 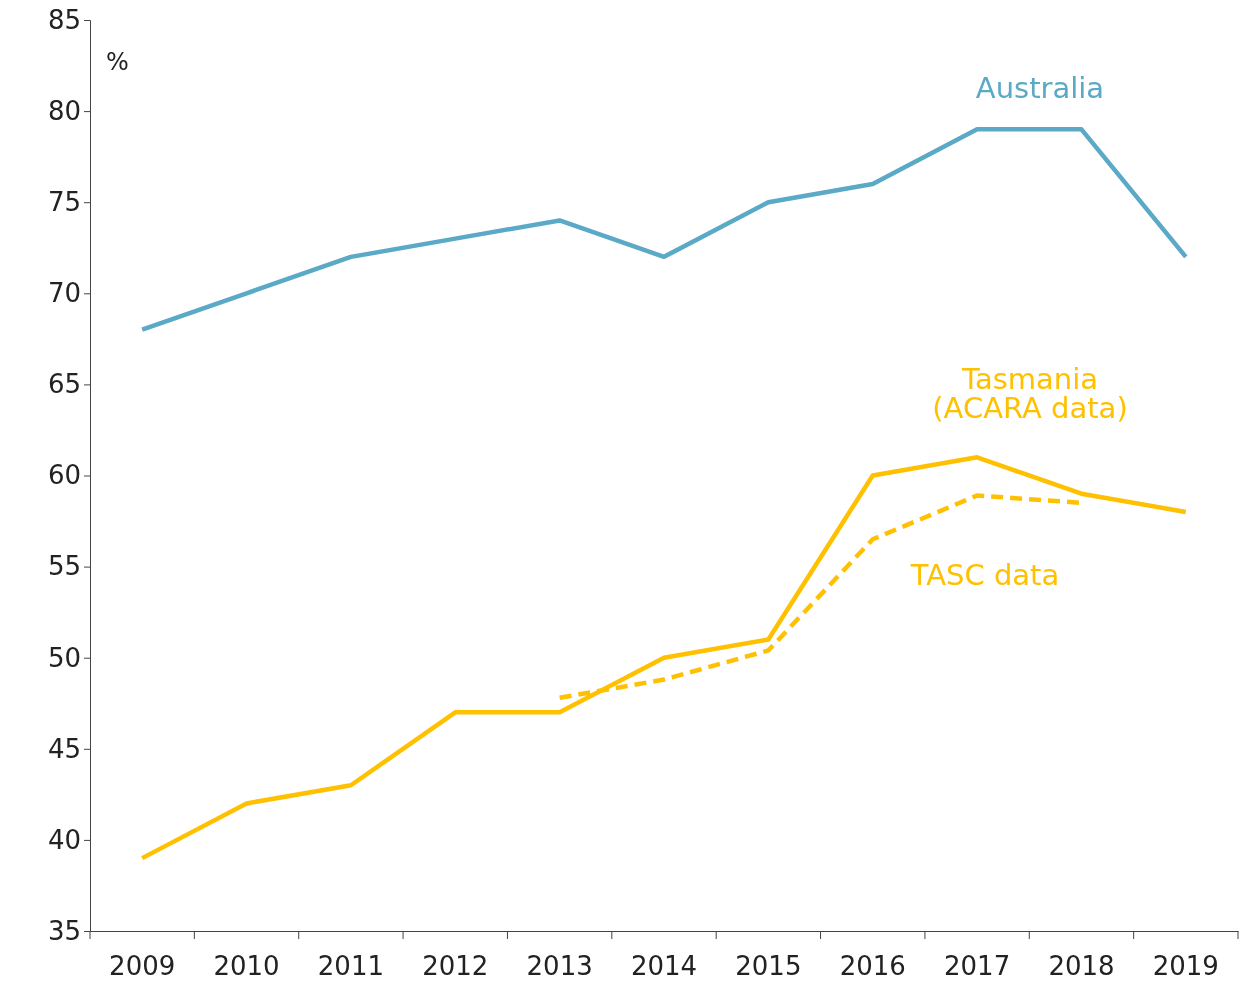 I want to click on series-label: Tasmania (ACARA data), so click(x=1030, y=393).